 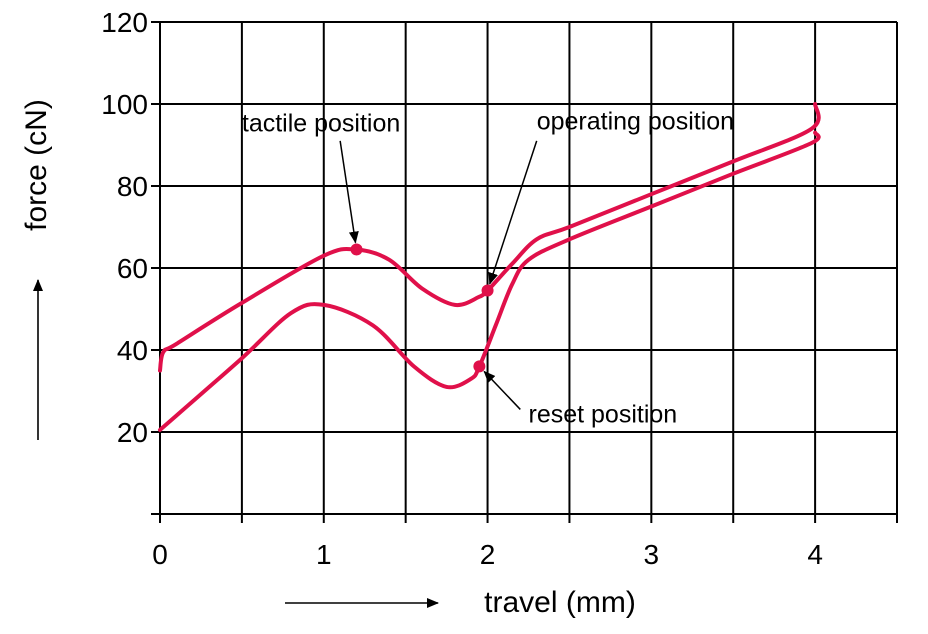 What do you see at coordinates (324, 554) in the screenshot?
I see `x-tick-label: 1` at bounding box center [324, 554].